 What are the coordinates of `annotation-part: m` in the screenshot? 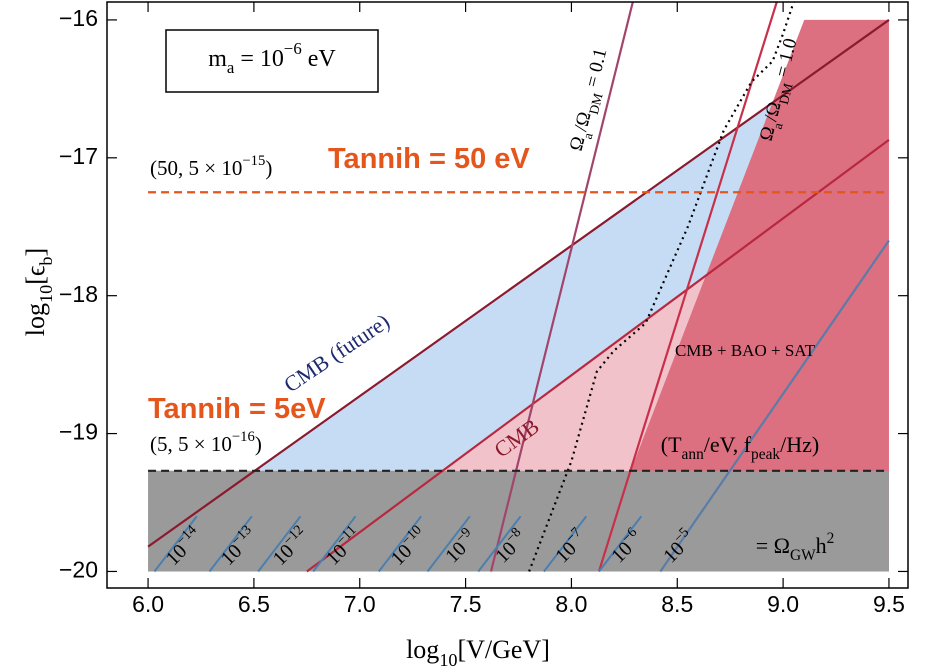 It's located at (217, 59).